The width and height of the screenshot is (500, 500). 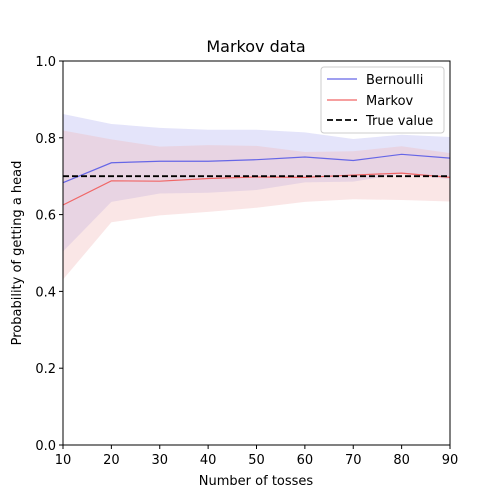 What do you see at coordinates (401, 460) in the screenshot?
I see `x-tick-label: 80` at bounding box center [401, 460].